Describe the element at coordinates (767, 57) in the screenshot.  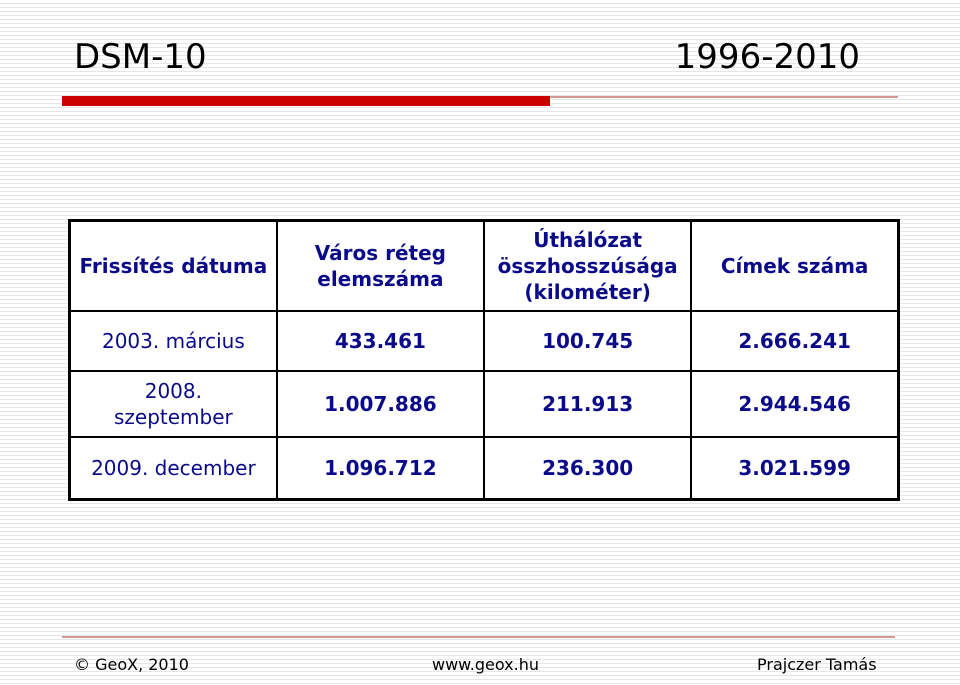
I see `slide-years: 1996-2010` at that location.